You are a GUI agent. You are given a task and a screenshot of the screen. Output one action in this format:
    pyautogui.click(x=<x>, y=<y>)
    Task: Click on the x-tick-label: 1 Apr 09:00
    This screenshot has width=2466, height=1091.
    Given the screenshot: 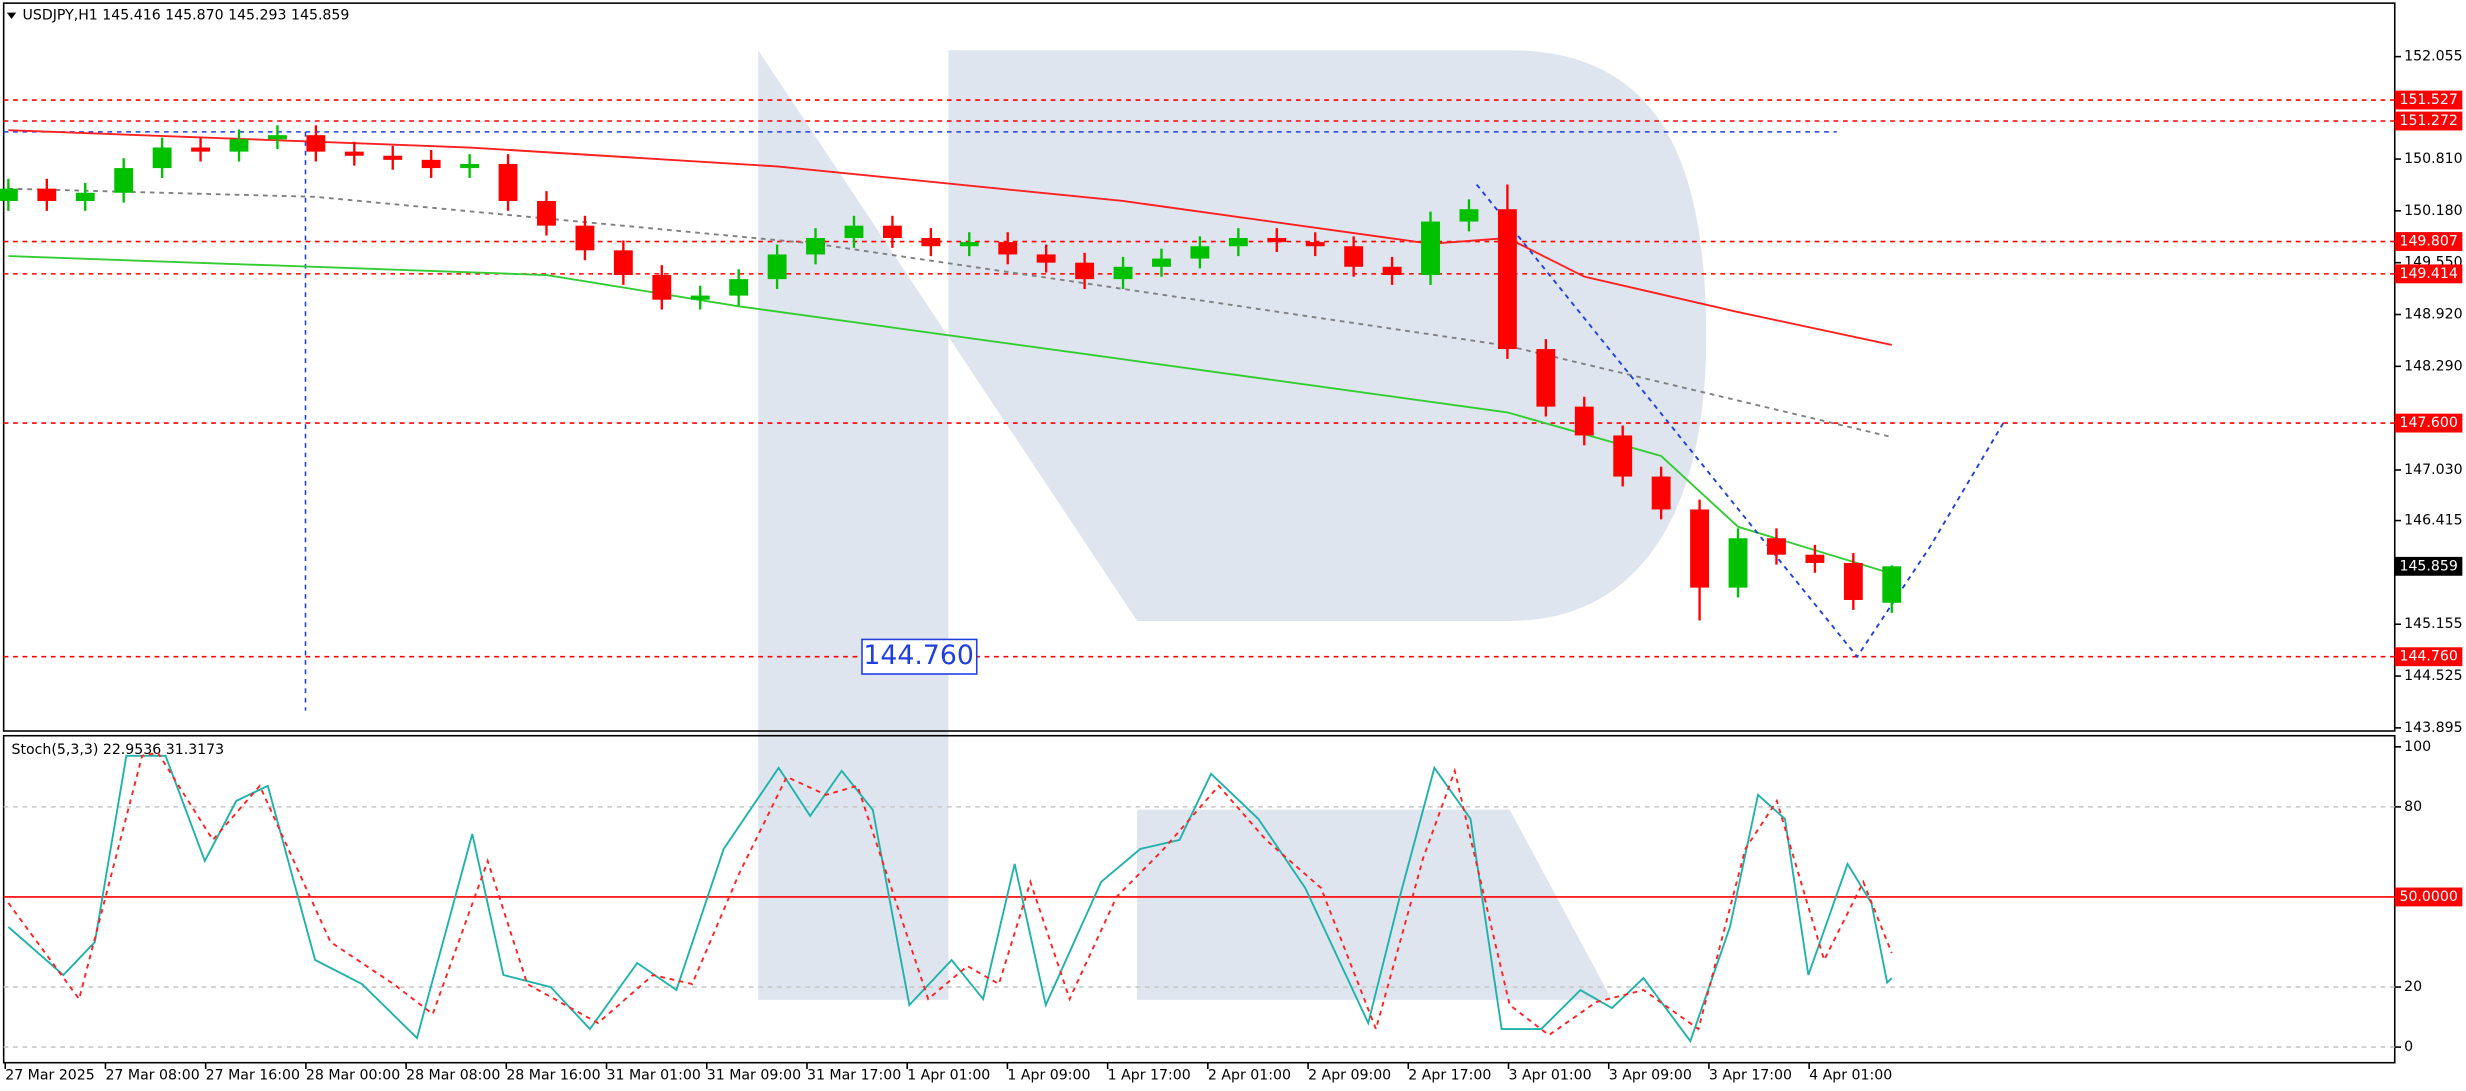 What is the action you would take?
    pyautogui.click(x=1048, y=1075)
    